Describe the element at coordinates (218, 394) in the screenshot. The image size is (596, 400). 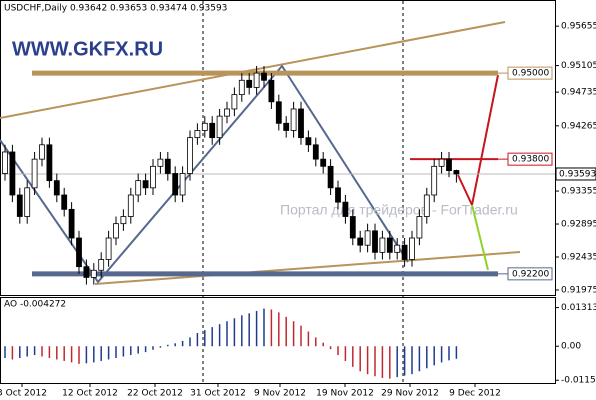
I see `x-tick-label: 31 Oct 2012` at that location.